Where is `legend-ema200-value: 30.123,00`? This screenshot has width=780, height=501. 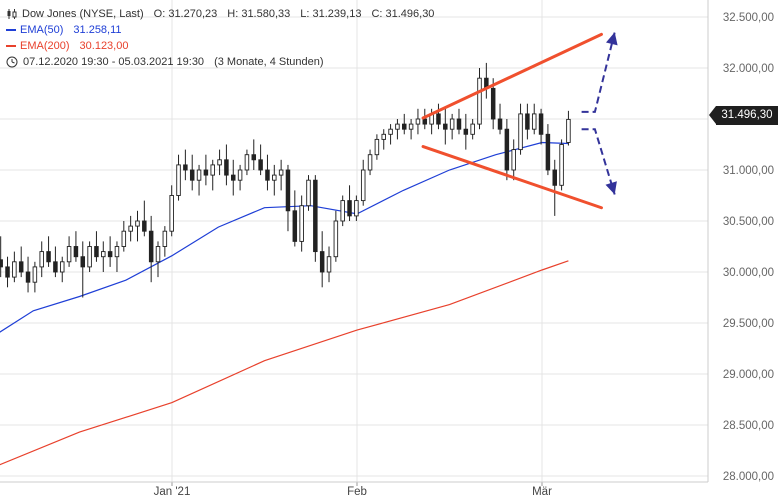
legend-ema200-value: 30.123,00 is located at coordinates (104, 46).